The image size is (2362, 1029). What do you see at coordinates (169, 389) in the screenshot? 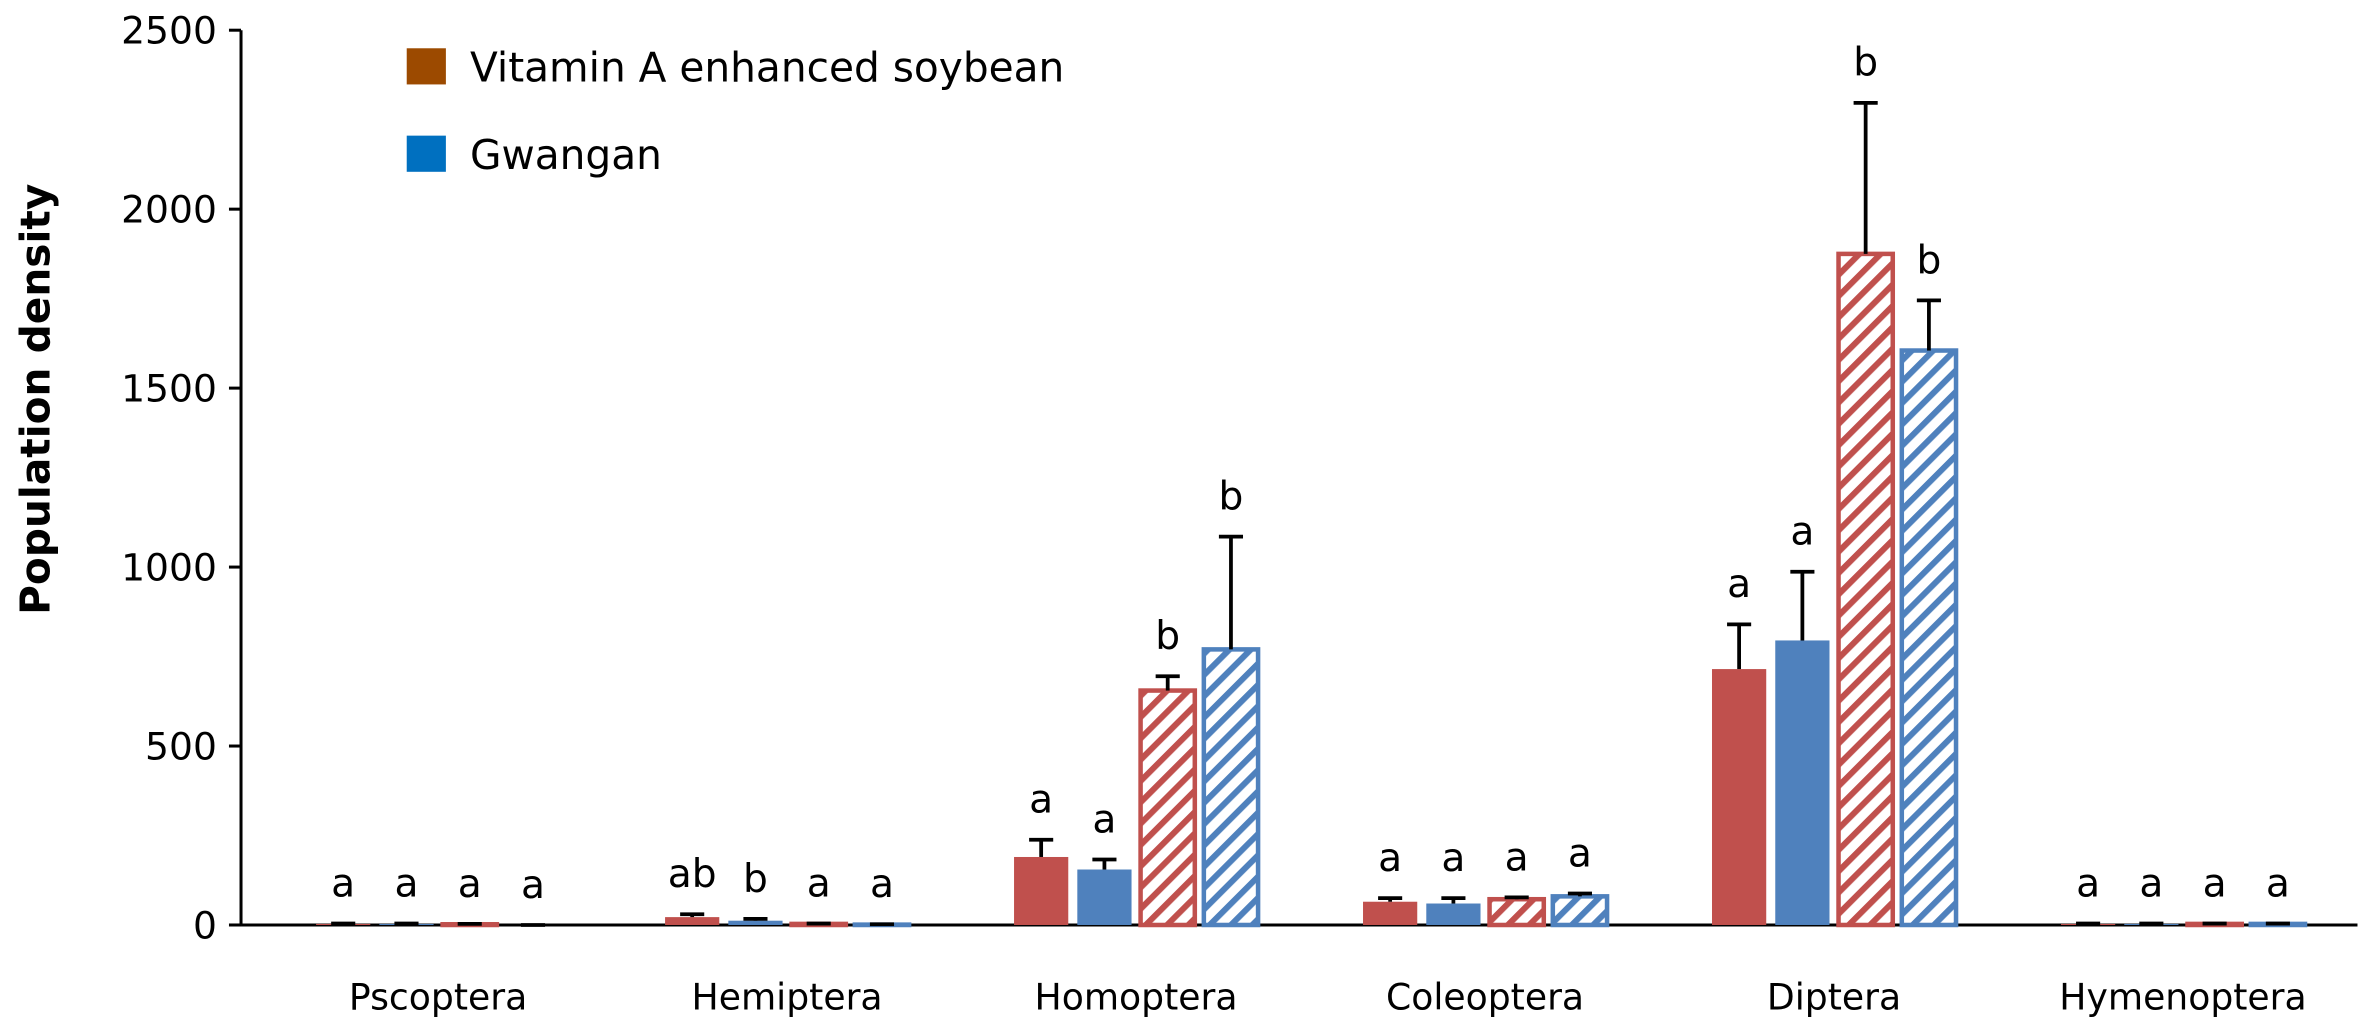
I see `y-tick-label: 1500` at bounding box center [169, 389].